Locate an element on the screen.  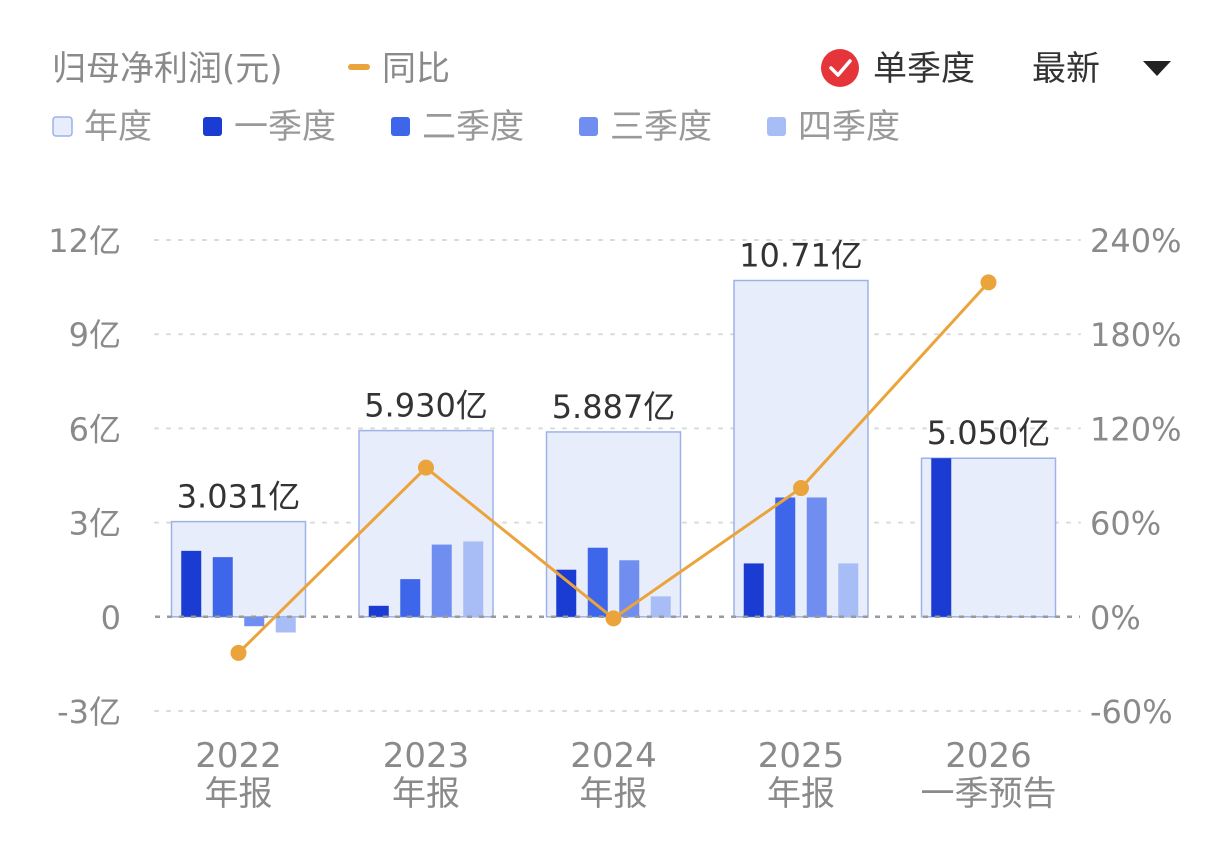
period-dropdown-label: 最新 is located at coordinates (1066, 69).